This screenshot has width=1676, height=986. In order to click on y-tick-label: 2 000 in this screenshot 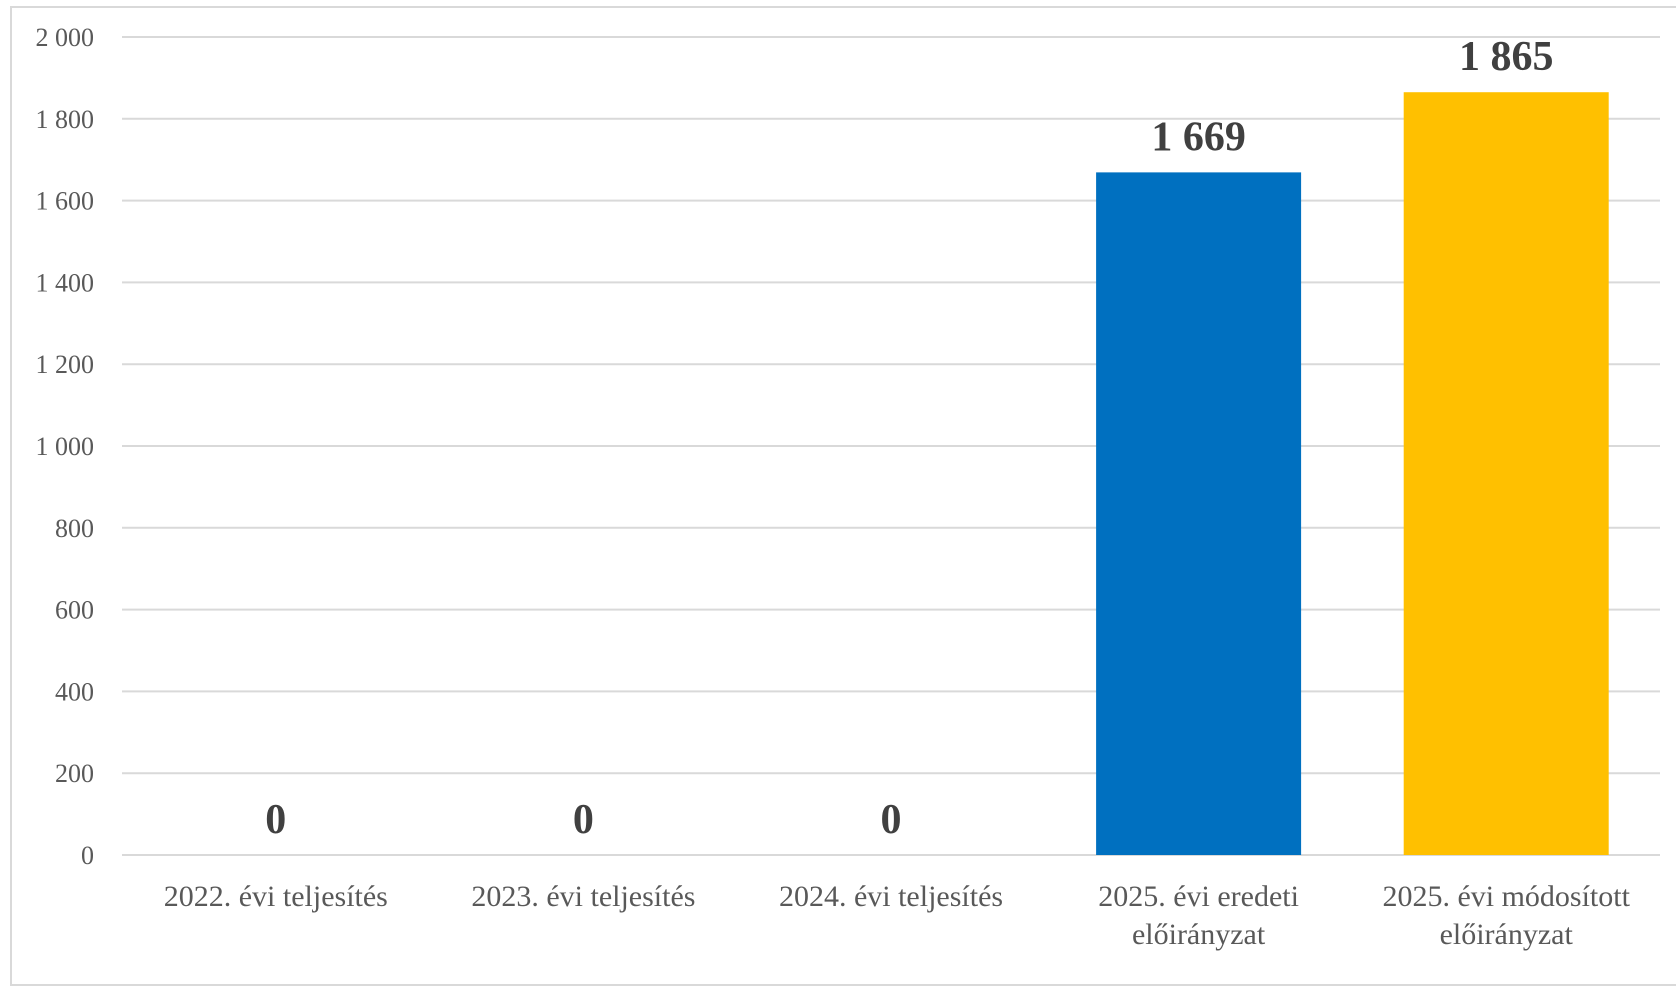, I will do `click(65, 37)`.